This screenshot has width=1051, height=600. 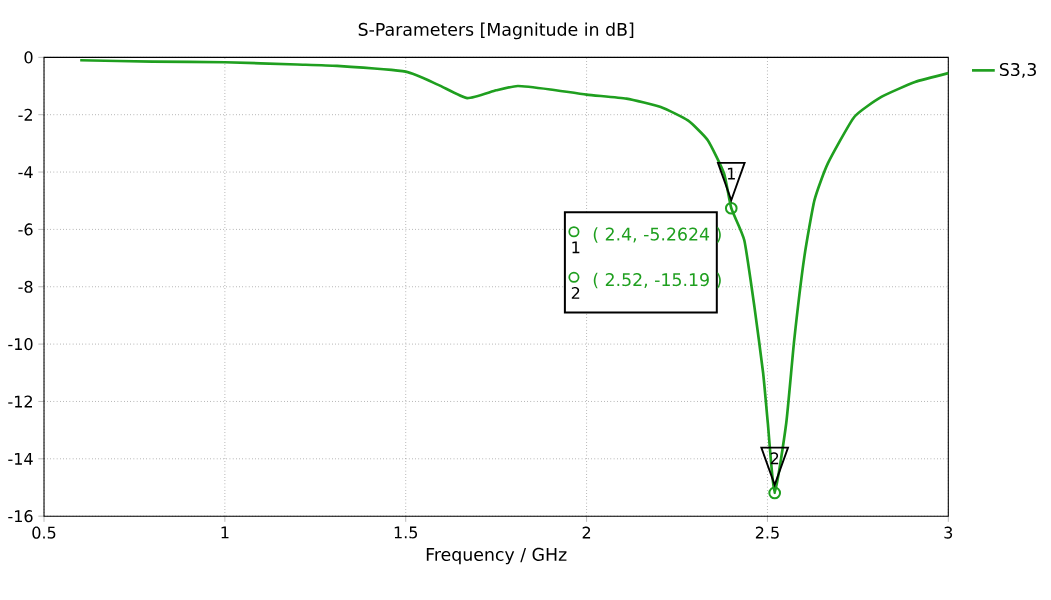 What do you see at coordinates (20, 344) in the screenshot?
I see `y-tick-label: -10` at bounding box center [20, 344].